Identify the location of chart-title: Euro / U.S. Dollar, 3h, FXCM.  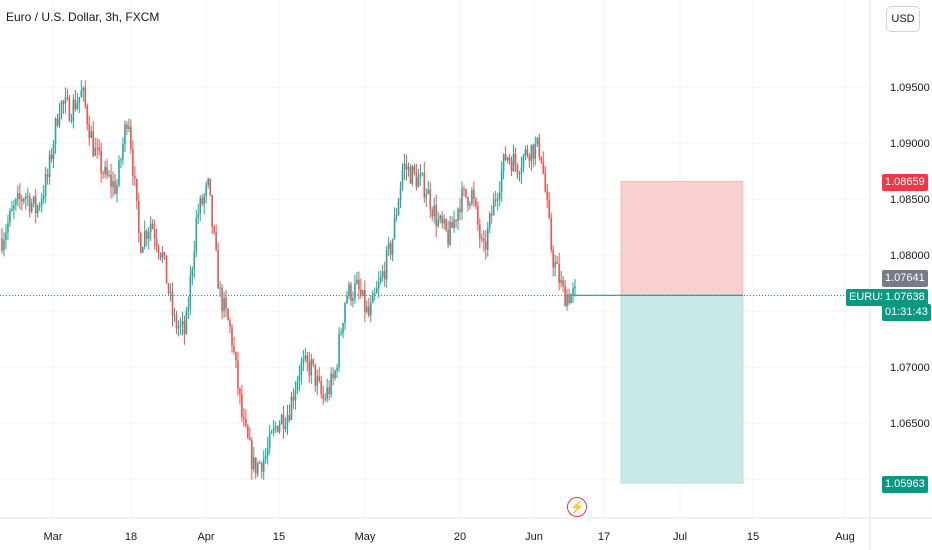
(83, 17).